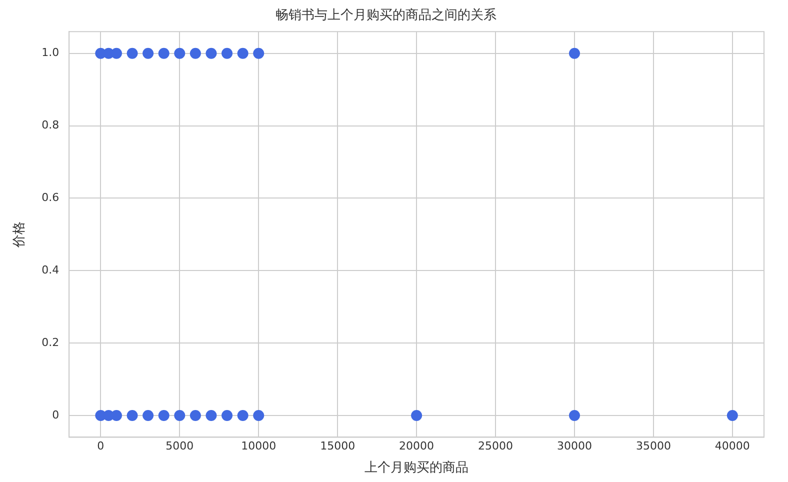  I want to click on y-tick-label: 0.8, so click(51, 125).